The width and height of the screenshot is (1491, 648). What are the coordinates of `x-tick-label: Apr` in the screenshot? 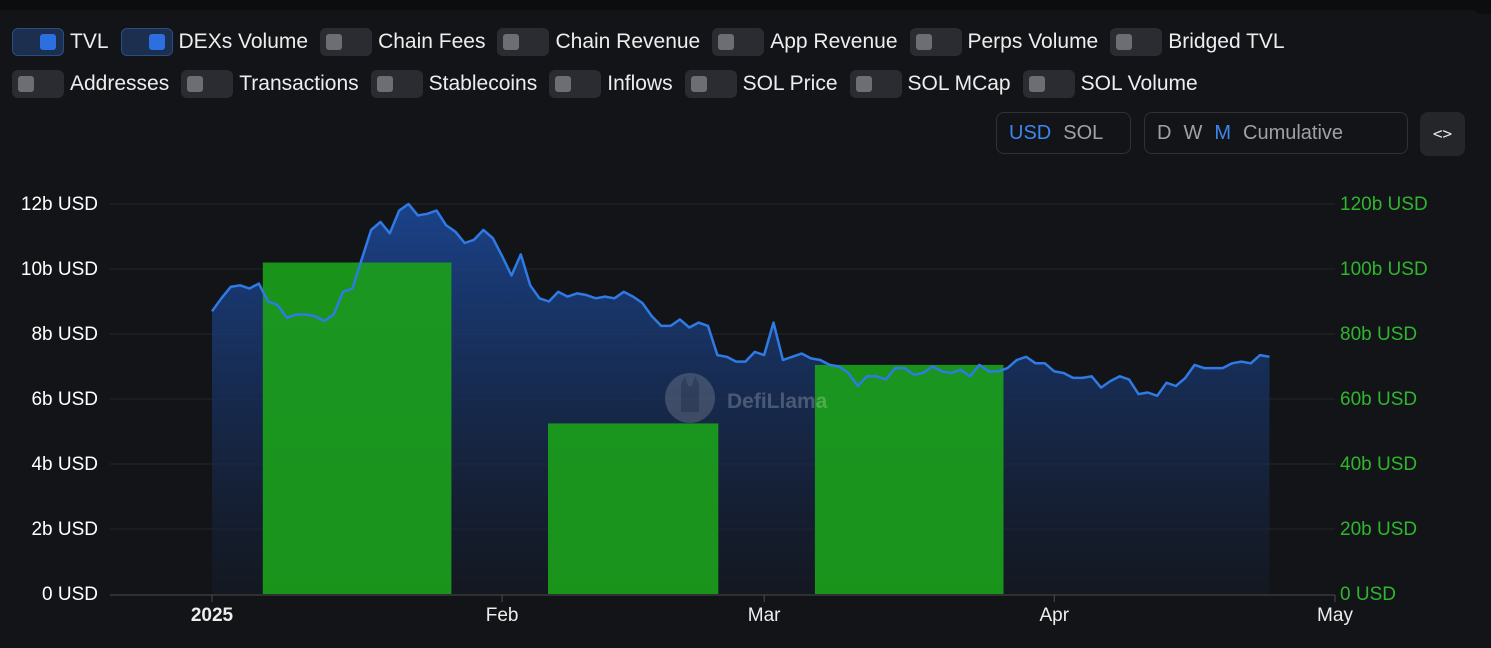 It's located at (1054, 615).